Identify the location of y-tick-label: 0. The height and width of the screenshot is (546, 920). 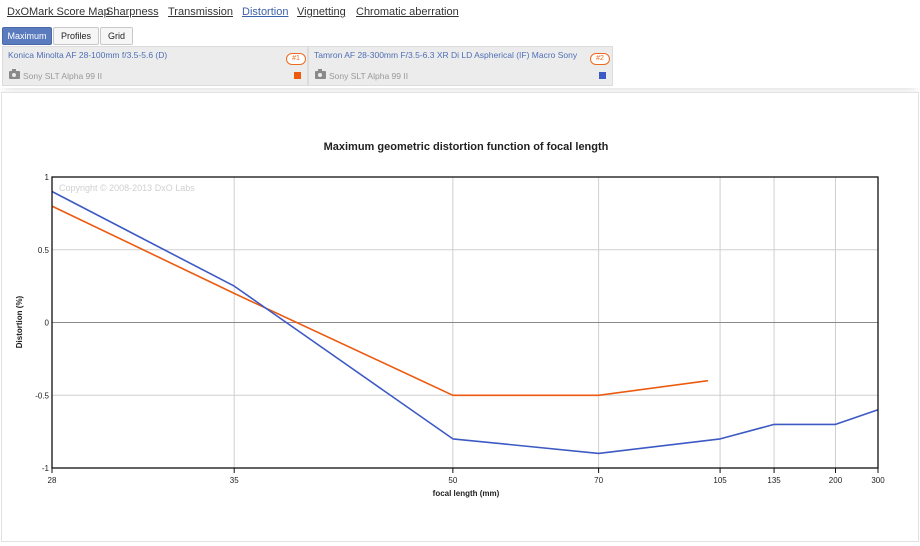
(47, 323).